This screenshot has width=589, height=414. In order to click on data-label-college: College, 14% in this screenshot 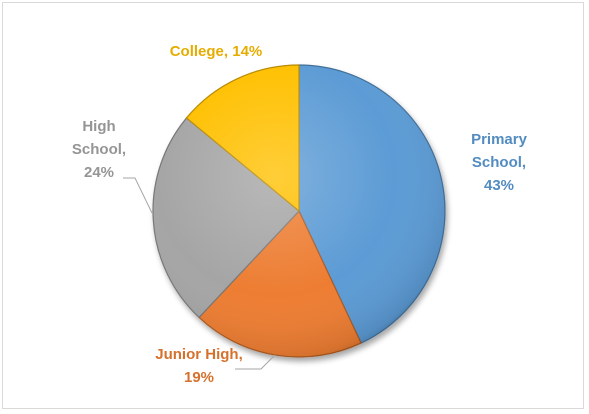, I will do `click(216, 51)`.